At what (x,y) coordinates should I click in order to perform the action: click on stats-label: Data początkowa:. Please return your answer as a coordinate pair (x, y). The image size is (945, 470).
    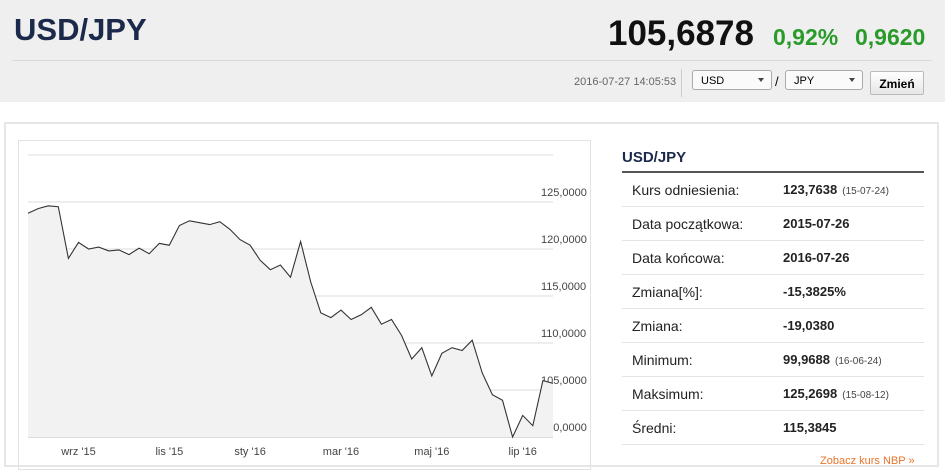
    Looking at the image, I should click on (688, 224).